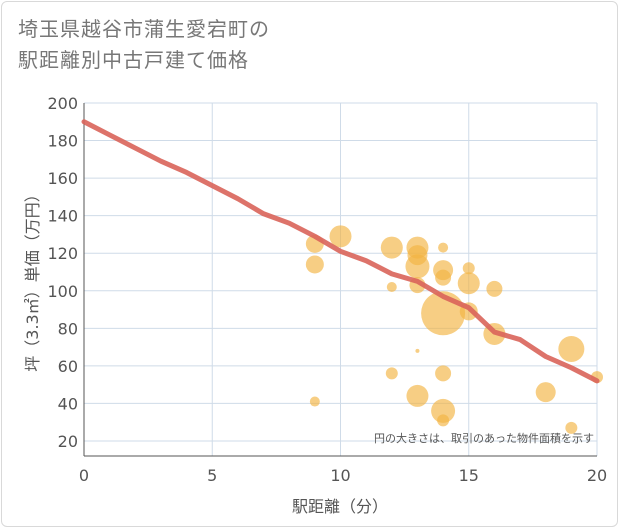 This screenshot has width=621, height=530. What do you see at coordinates (68, 441) in the screenshot?
I see `y-tick-label: 20` at bounding box center [68, 441].